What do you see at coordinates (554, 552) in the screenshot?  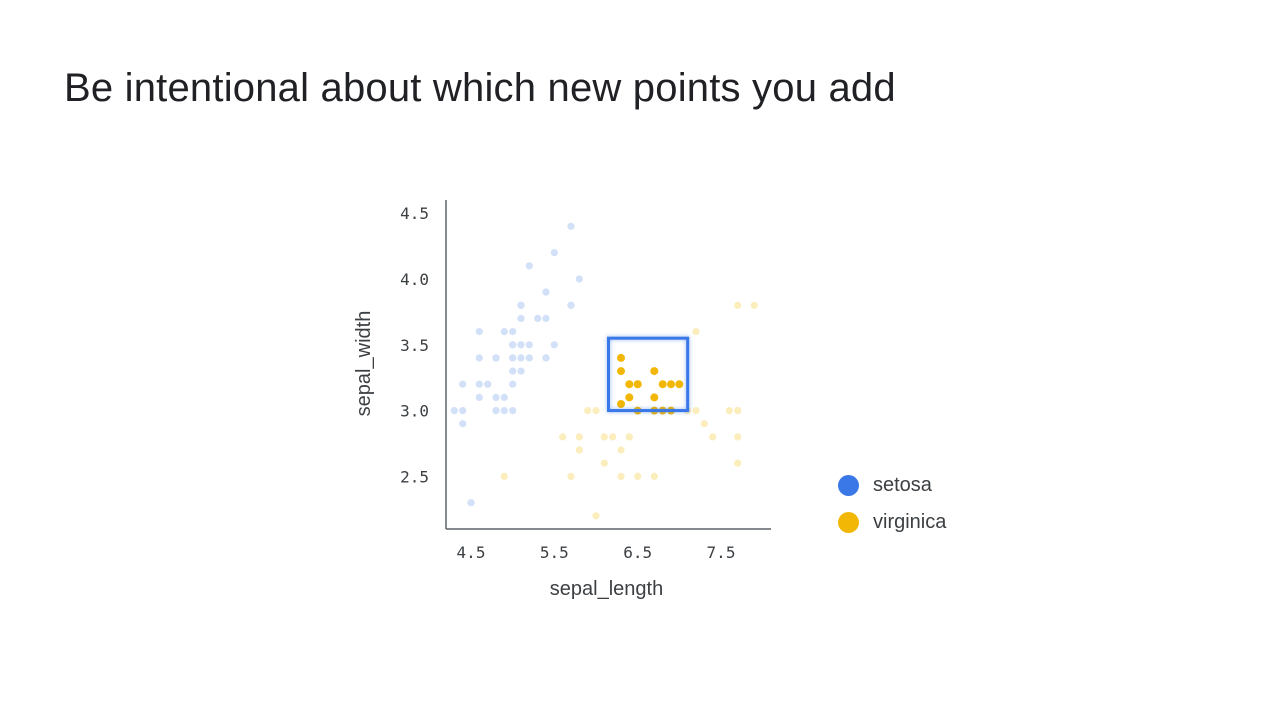 I see `x-tick-label: 5.5` at bounding box center [554, 552].